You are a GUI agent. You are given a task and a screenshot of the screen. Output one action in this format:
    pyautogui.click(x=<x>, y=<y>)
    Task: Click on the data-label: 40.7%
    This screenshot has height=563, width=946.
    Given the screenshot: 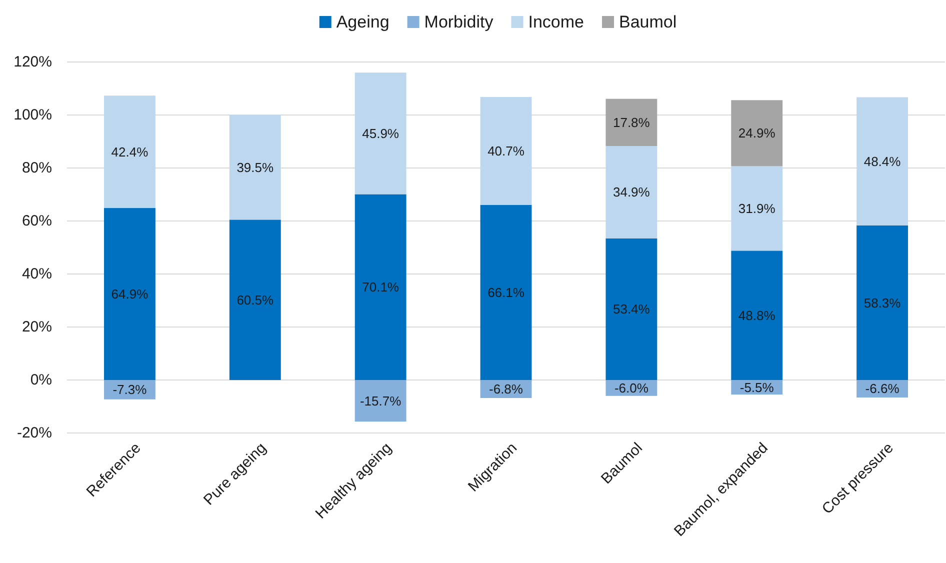 What is the action you would take?
    pyautogui.click(x=506, y=150)
    